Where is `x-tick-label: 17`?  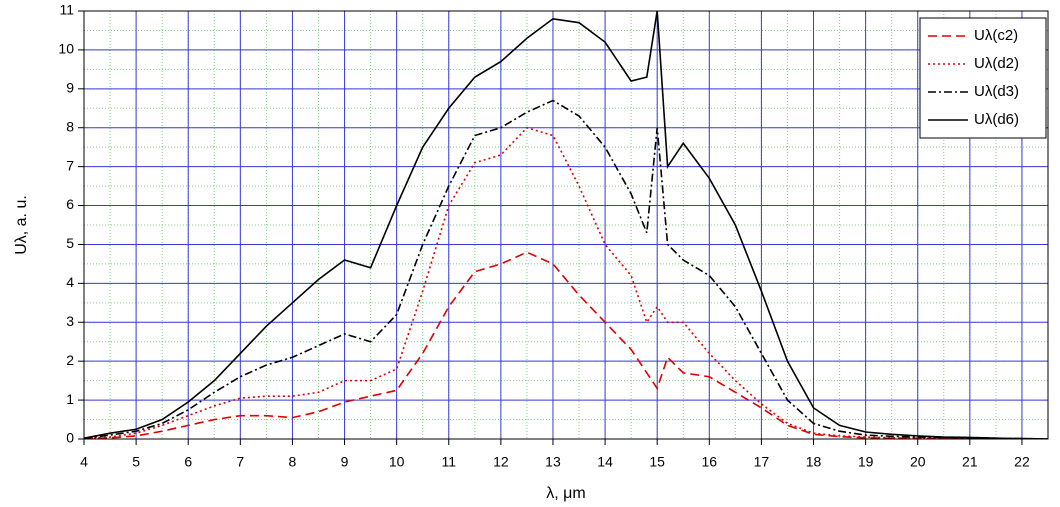
x-tick-label: 17 is located at coordinates (762, 462).